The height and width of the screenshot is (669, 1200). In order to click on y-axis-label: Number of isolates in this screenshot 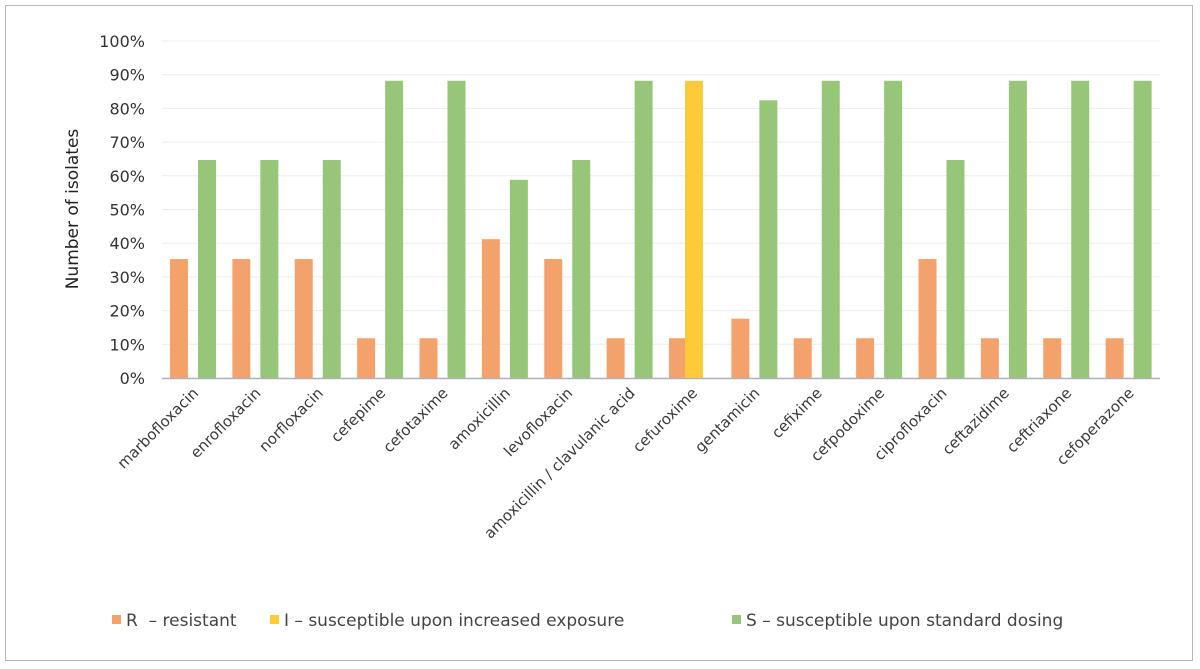, I will do `click(73, 209)`.